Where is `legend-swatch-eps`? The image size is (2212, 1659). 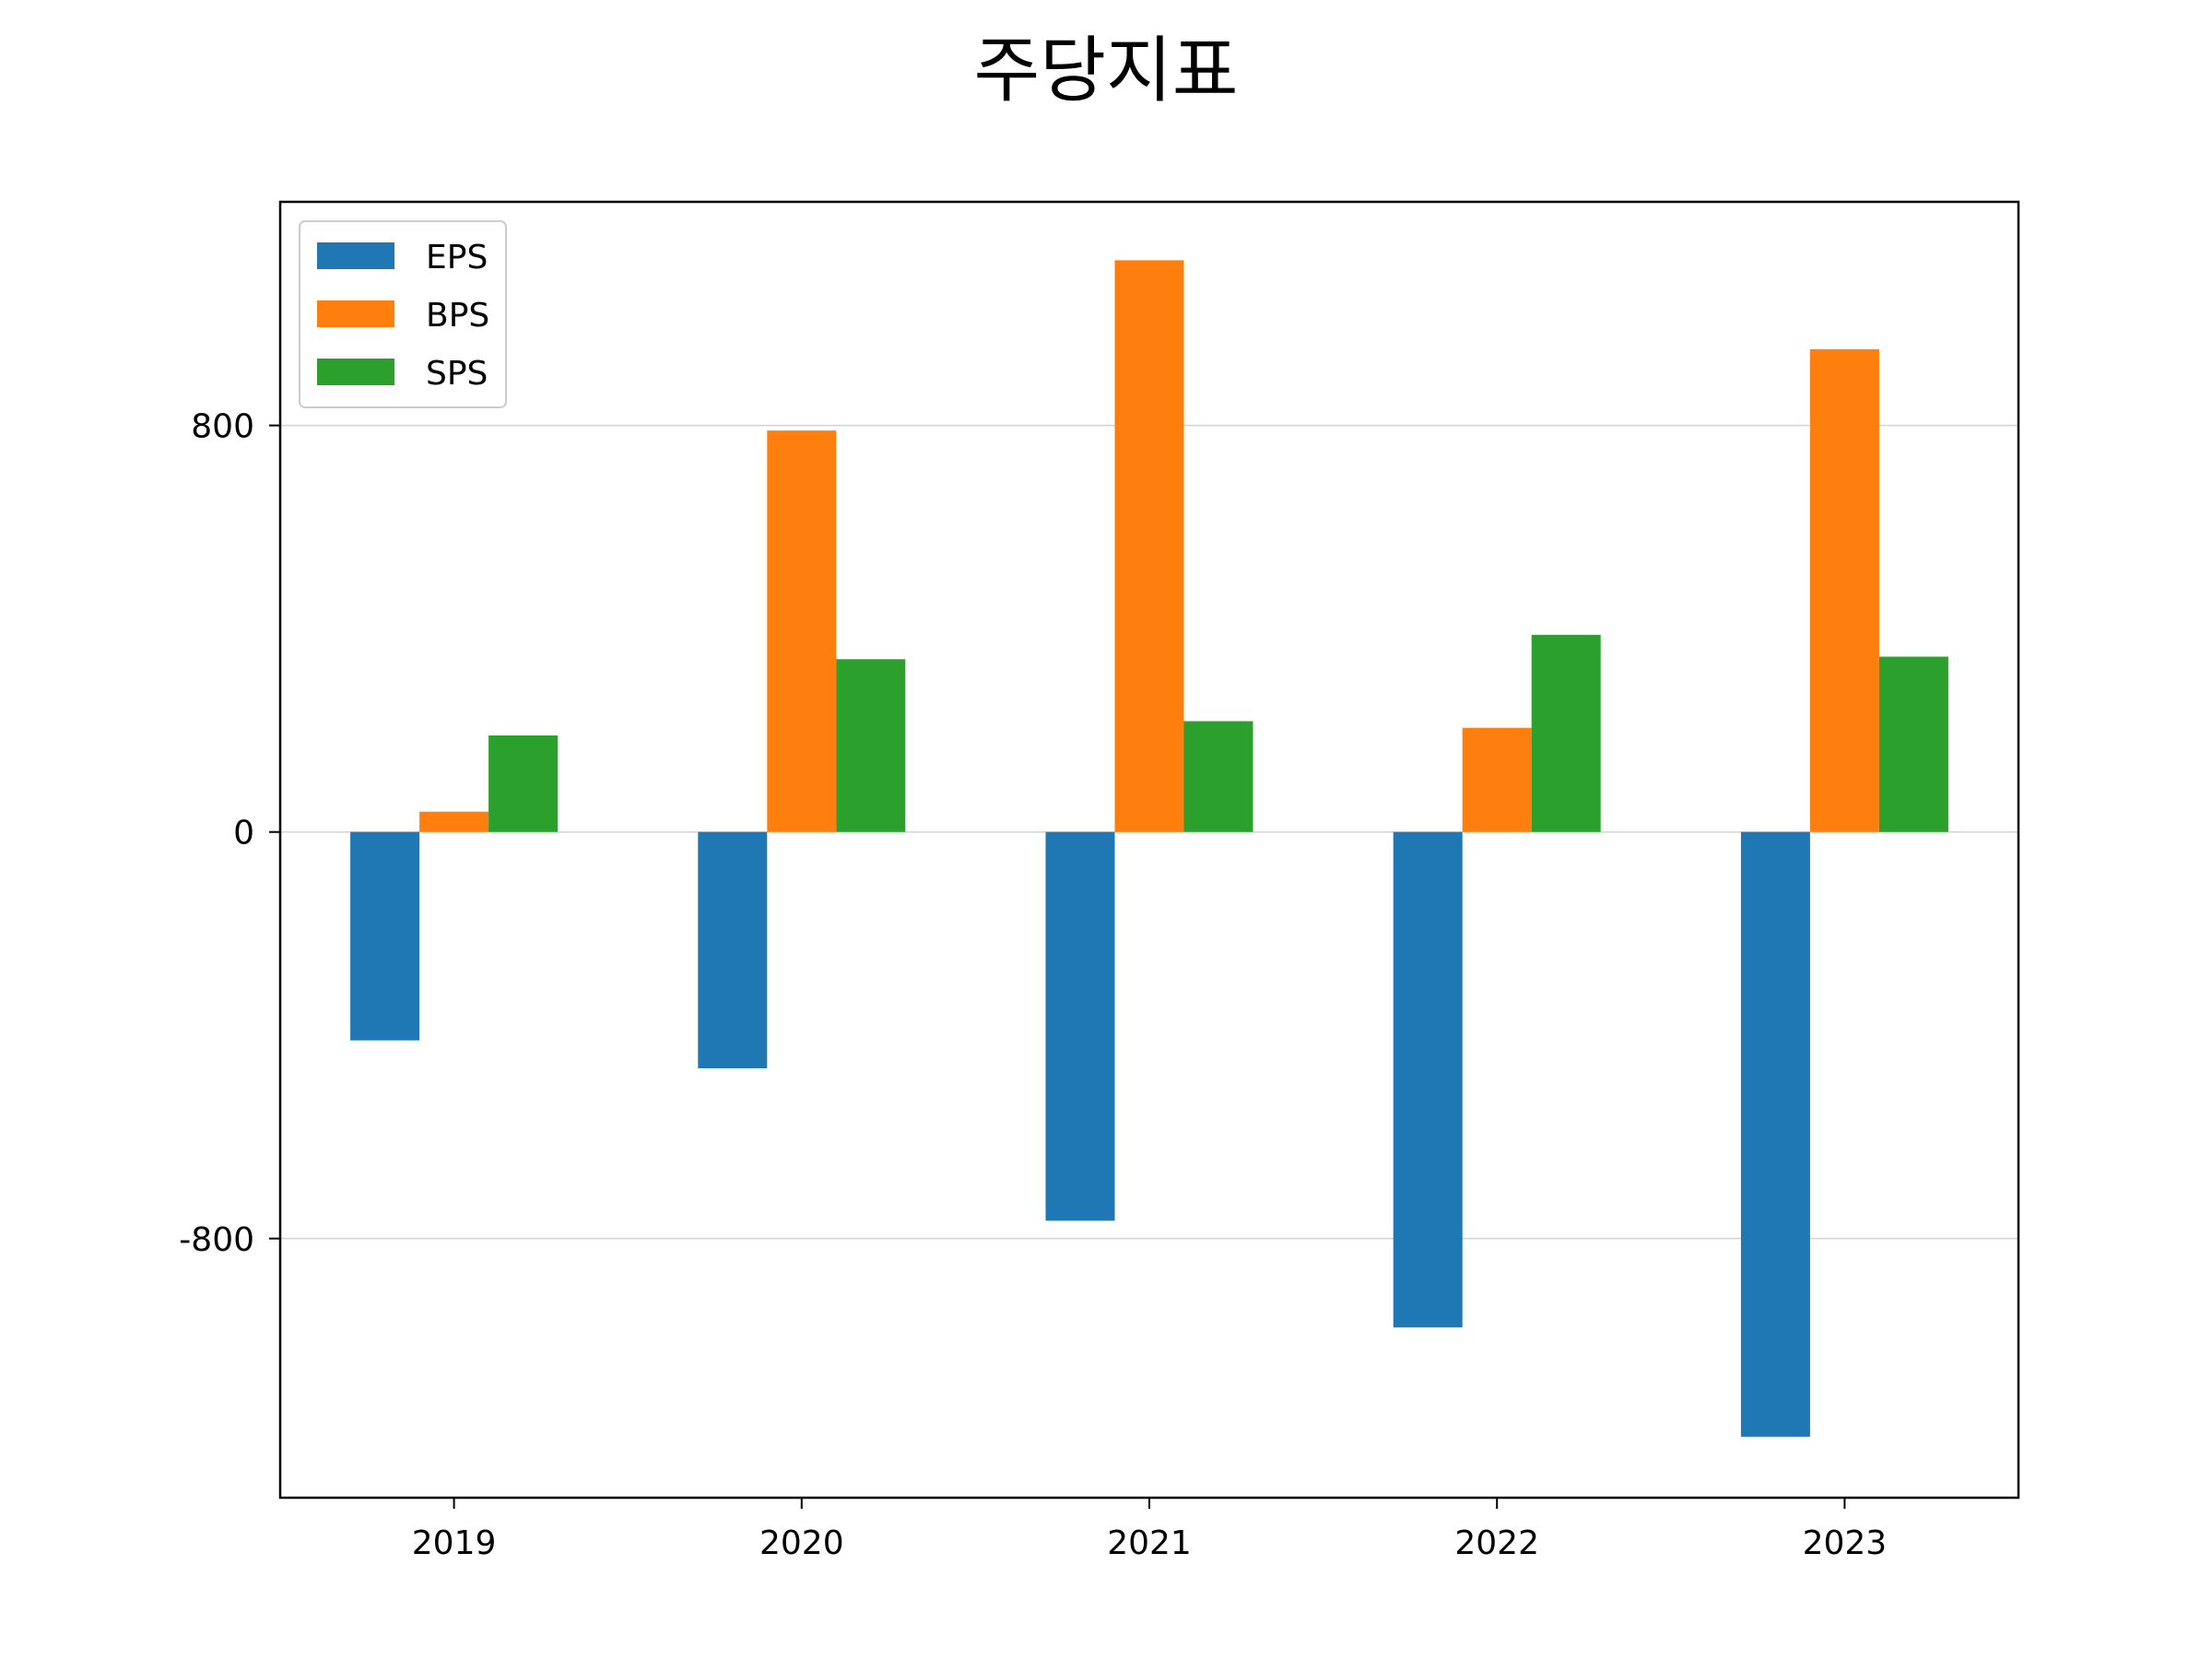 legend-swatch-eps is located at coordinates (355, 255).